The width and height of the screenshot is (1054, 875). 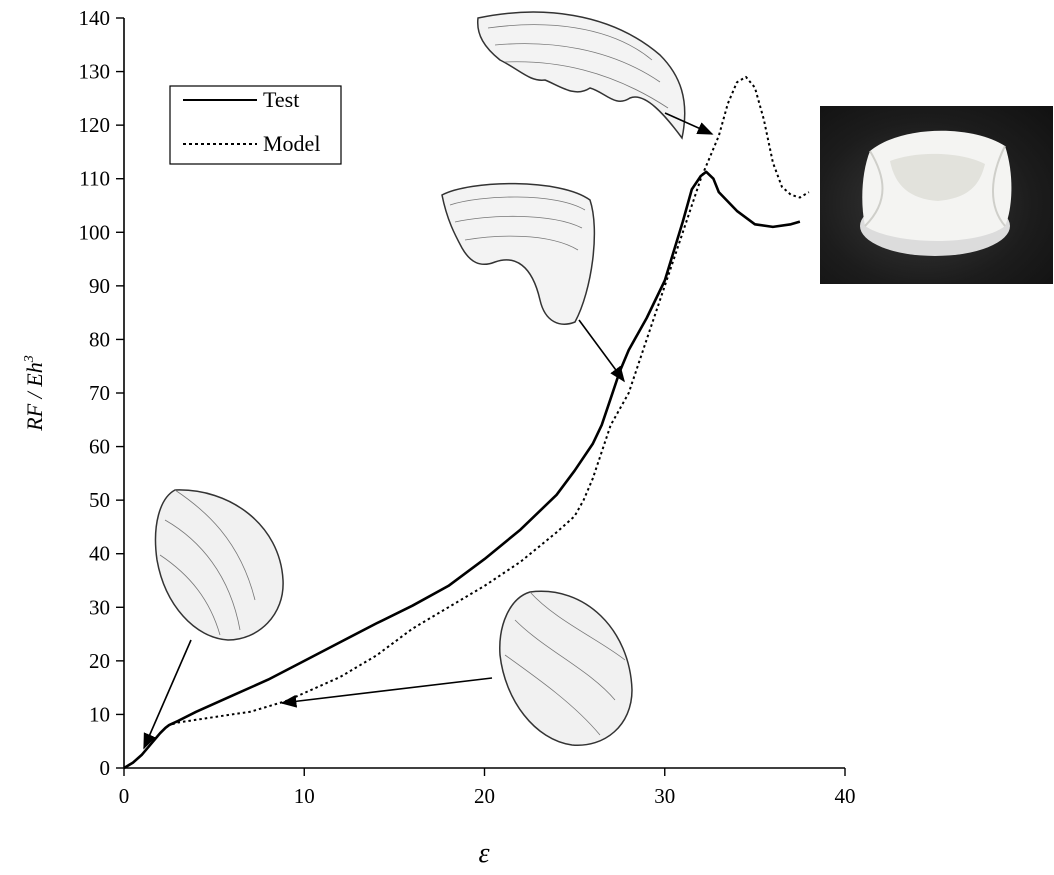 What do you see at coordinates (581, 75) in the screenshot?
I see `mesh-illustration-top` at bounding box center [581, 75].